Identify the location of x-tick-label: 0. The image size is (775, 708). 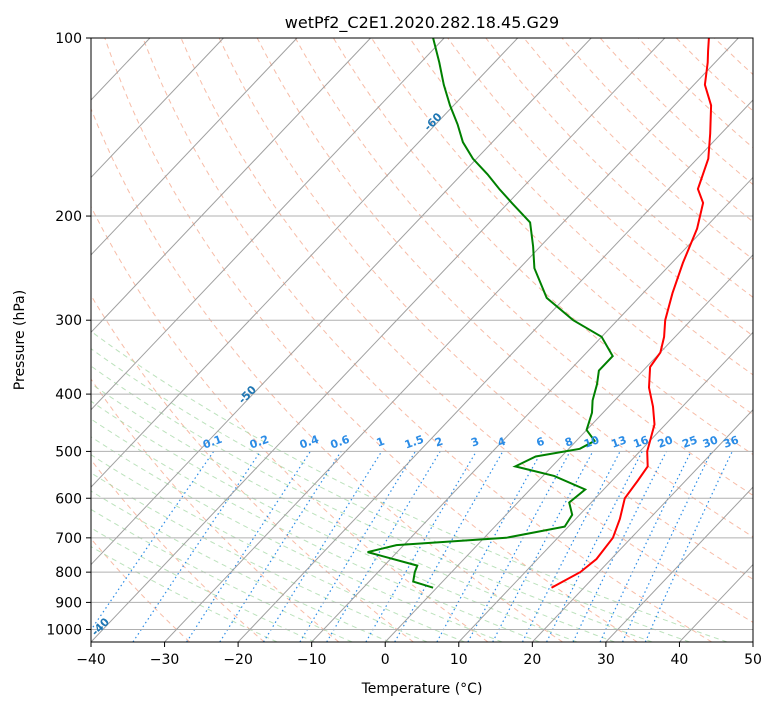
(385, 660).